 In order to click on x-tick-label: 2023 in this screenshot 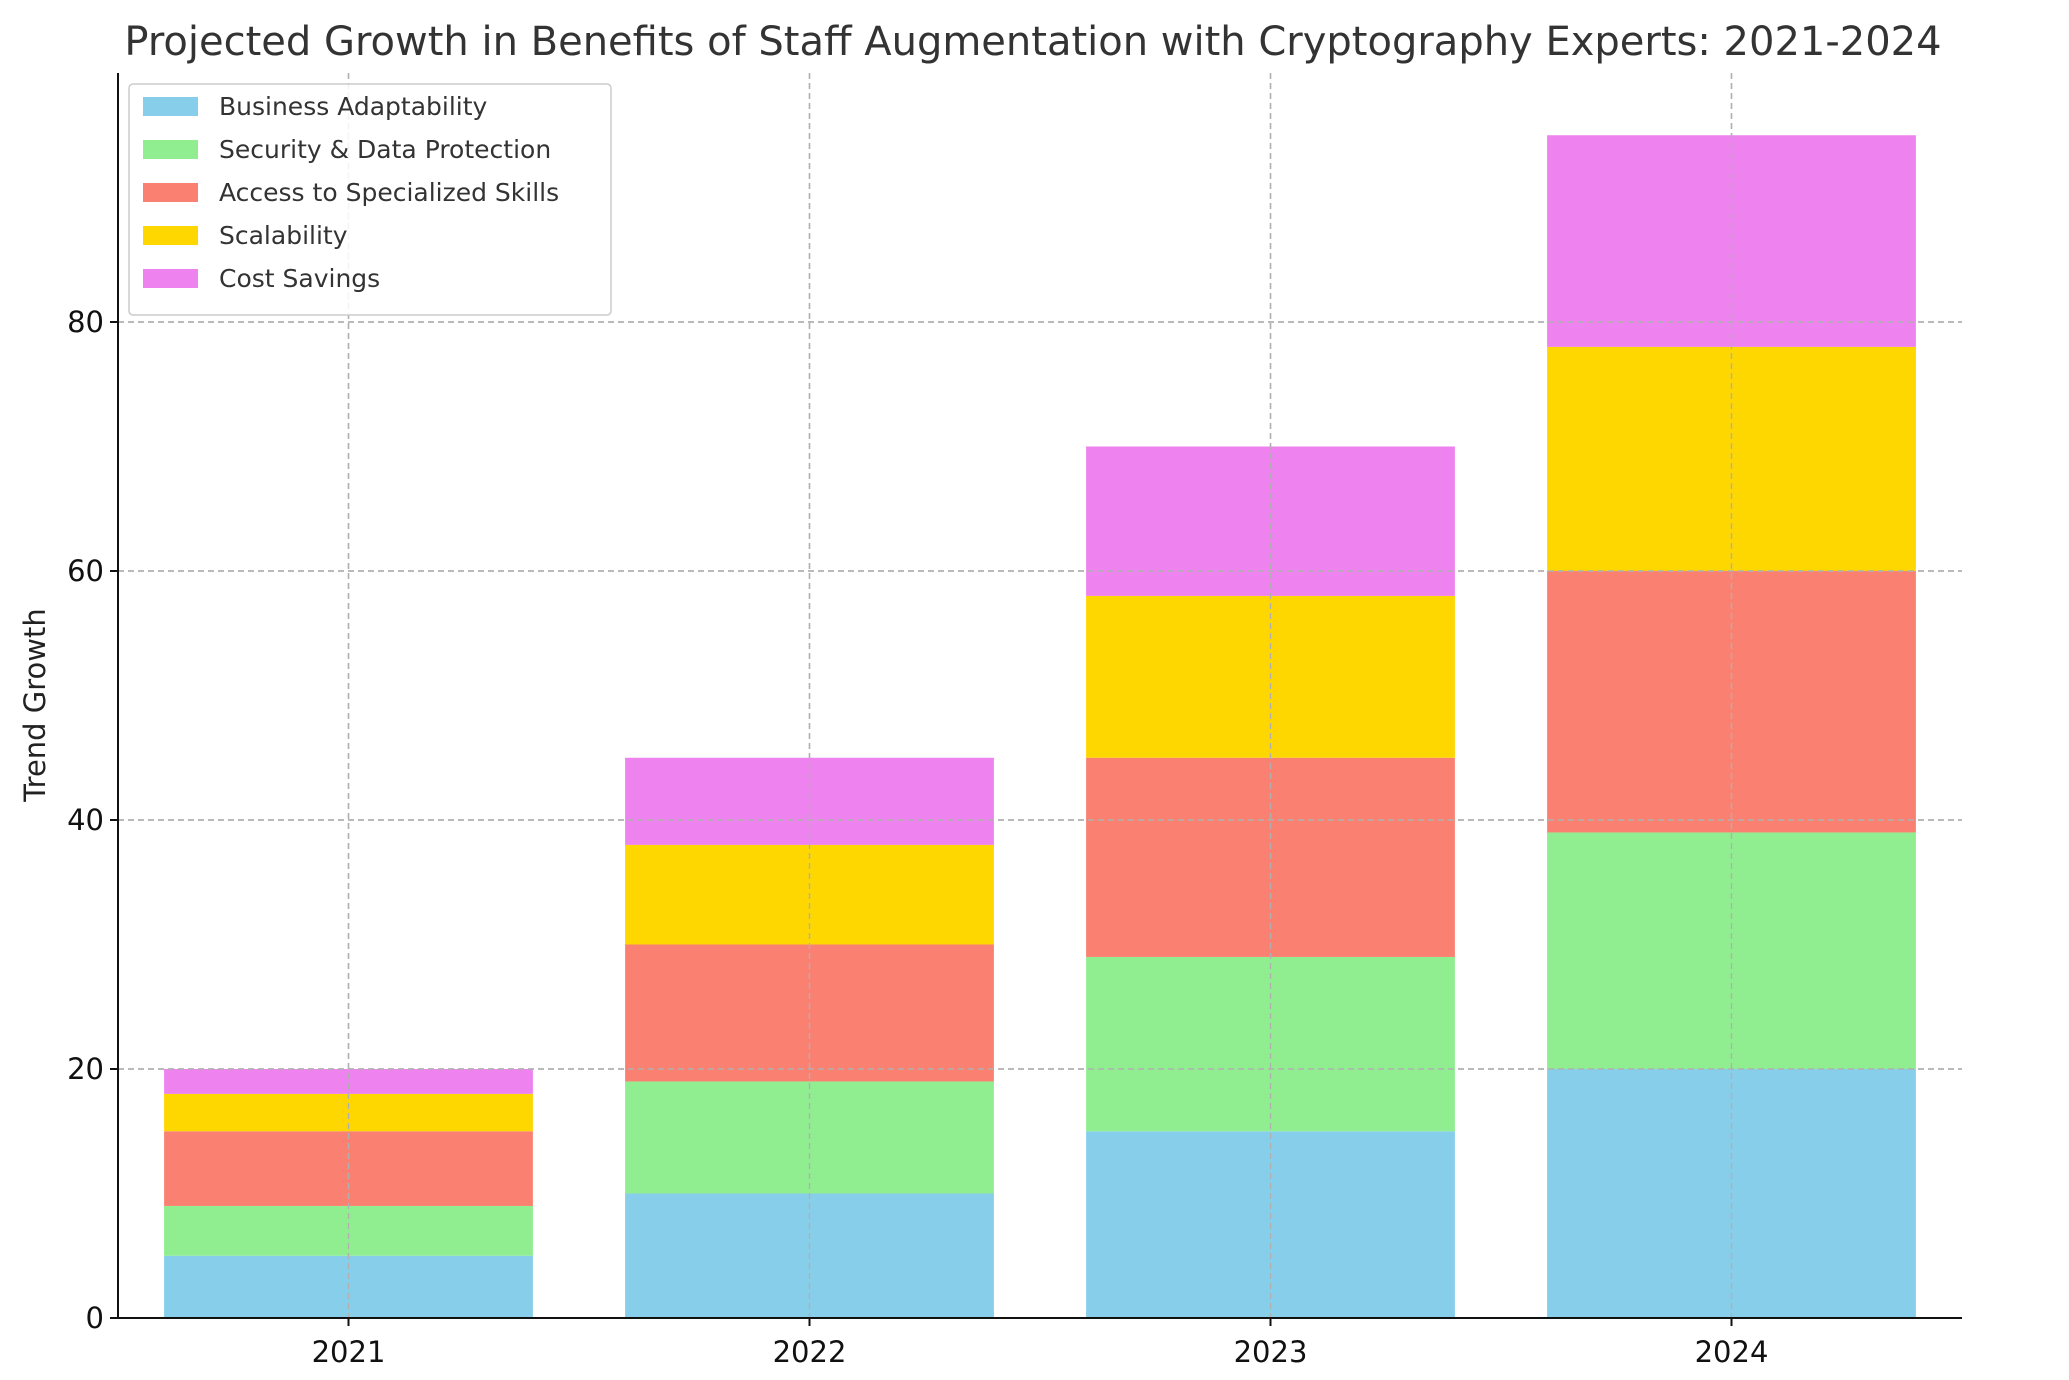, I will do `click(1271, 1352)`.